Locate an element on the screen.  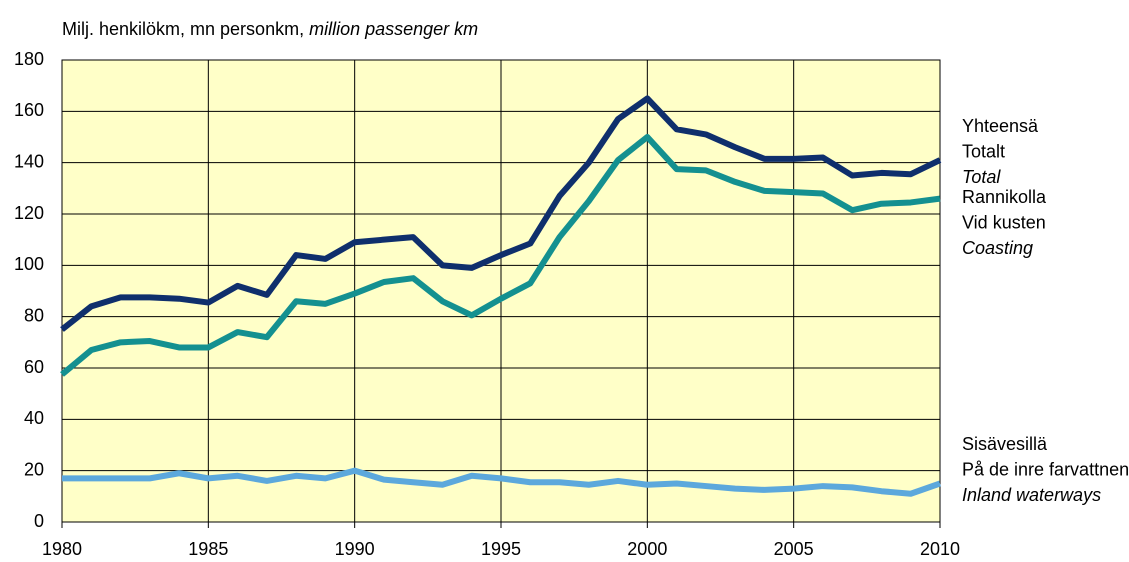
y-tick-label: 160 is located at coordinates (29, 110).